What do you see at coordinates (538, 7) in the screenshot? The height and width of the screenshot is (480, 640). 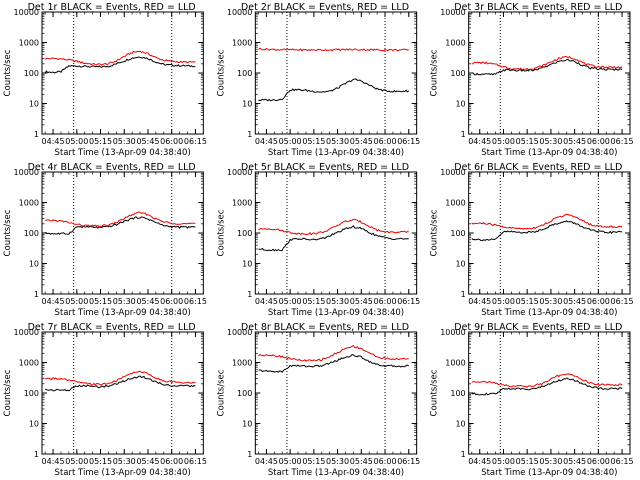 I see `panel-title: Det 3r BLACK = Events, RED = LLD` at bounding box center [538, 7].